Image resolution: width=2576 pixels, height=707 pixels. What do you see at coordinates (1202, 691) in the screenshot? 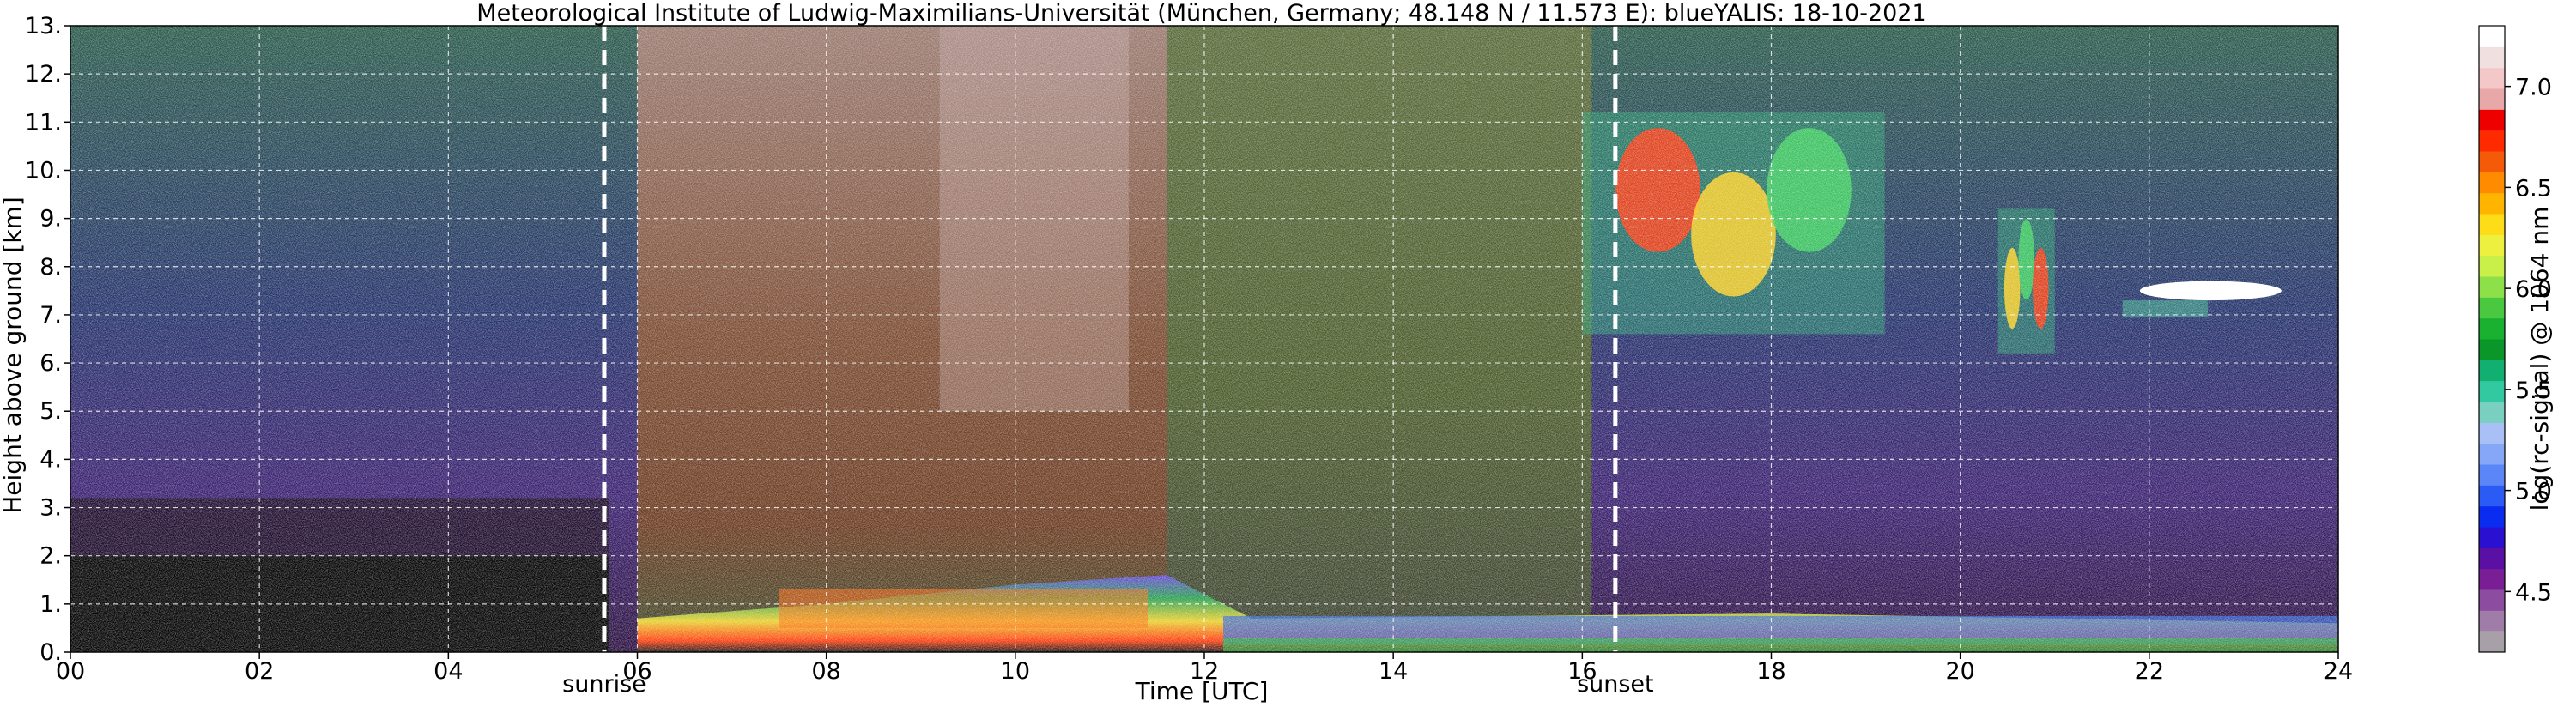
I see `x-axis-label: Time [UTC]` at bounding box center [1202, 691].